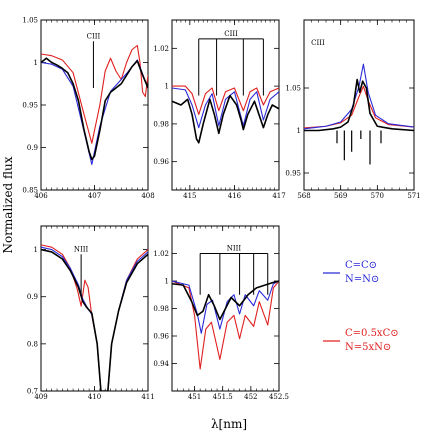 The height and width of the screenshot is (439, 439). Describe the element at coordinates (250, 397) in the screenshot. I see `x-tick-label: 452` at that location.